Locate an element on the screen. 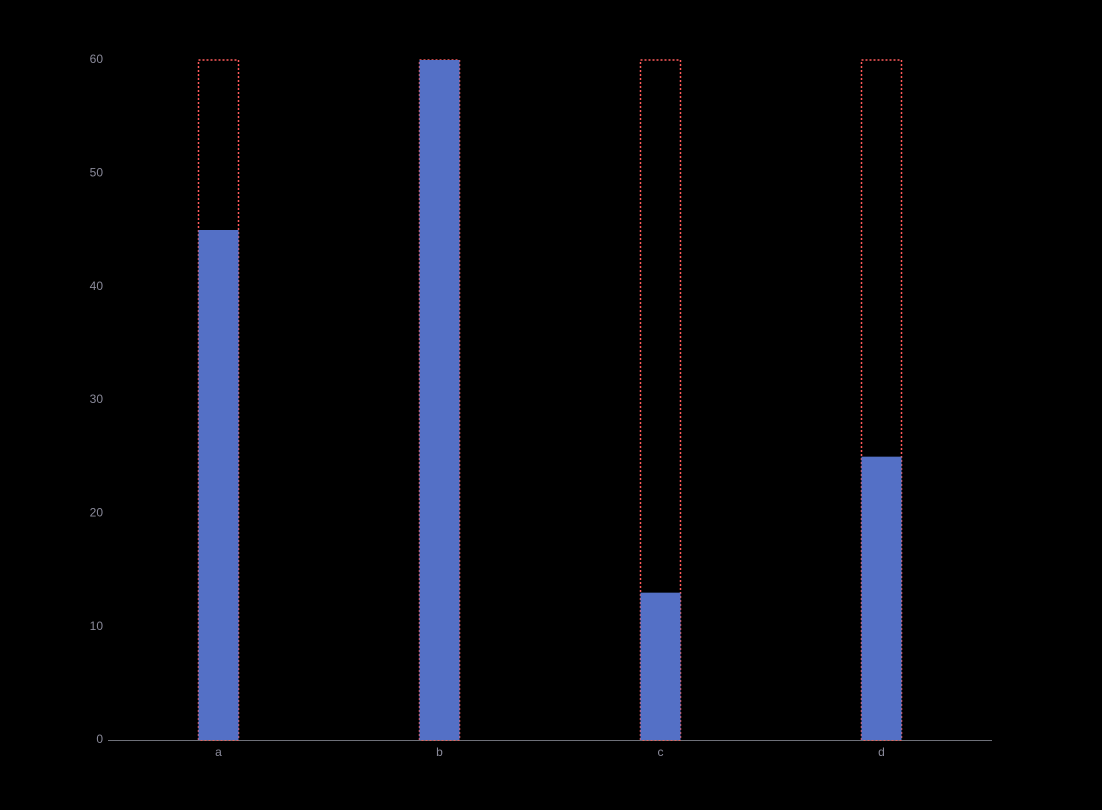 The height and width of the screenshot is (810, 1102). y-tick-label: 60 is located at coordinates (97, 59).